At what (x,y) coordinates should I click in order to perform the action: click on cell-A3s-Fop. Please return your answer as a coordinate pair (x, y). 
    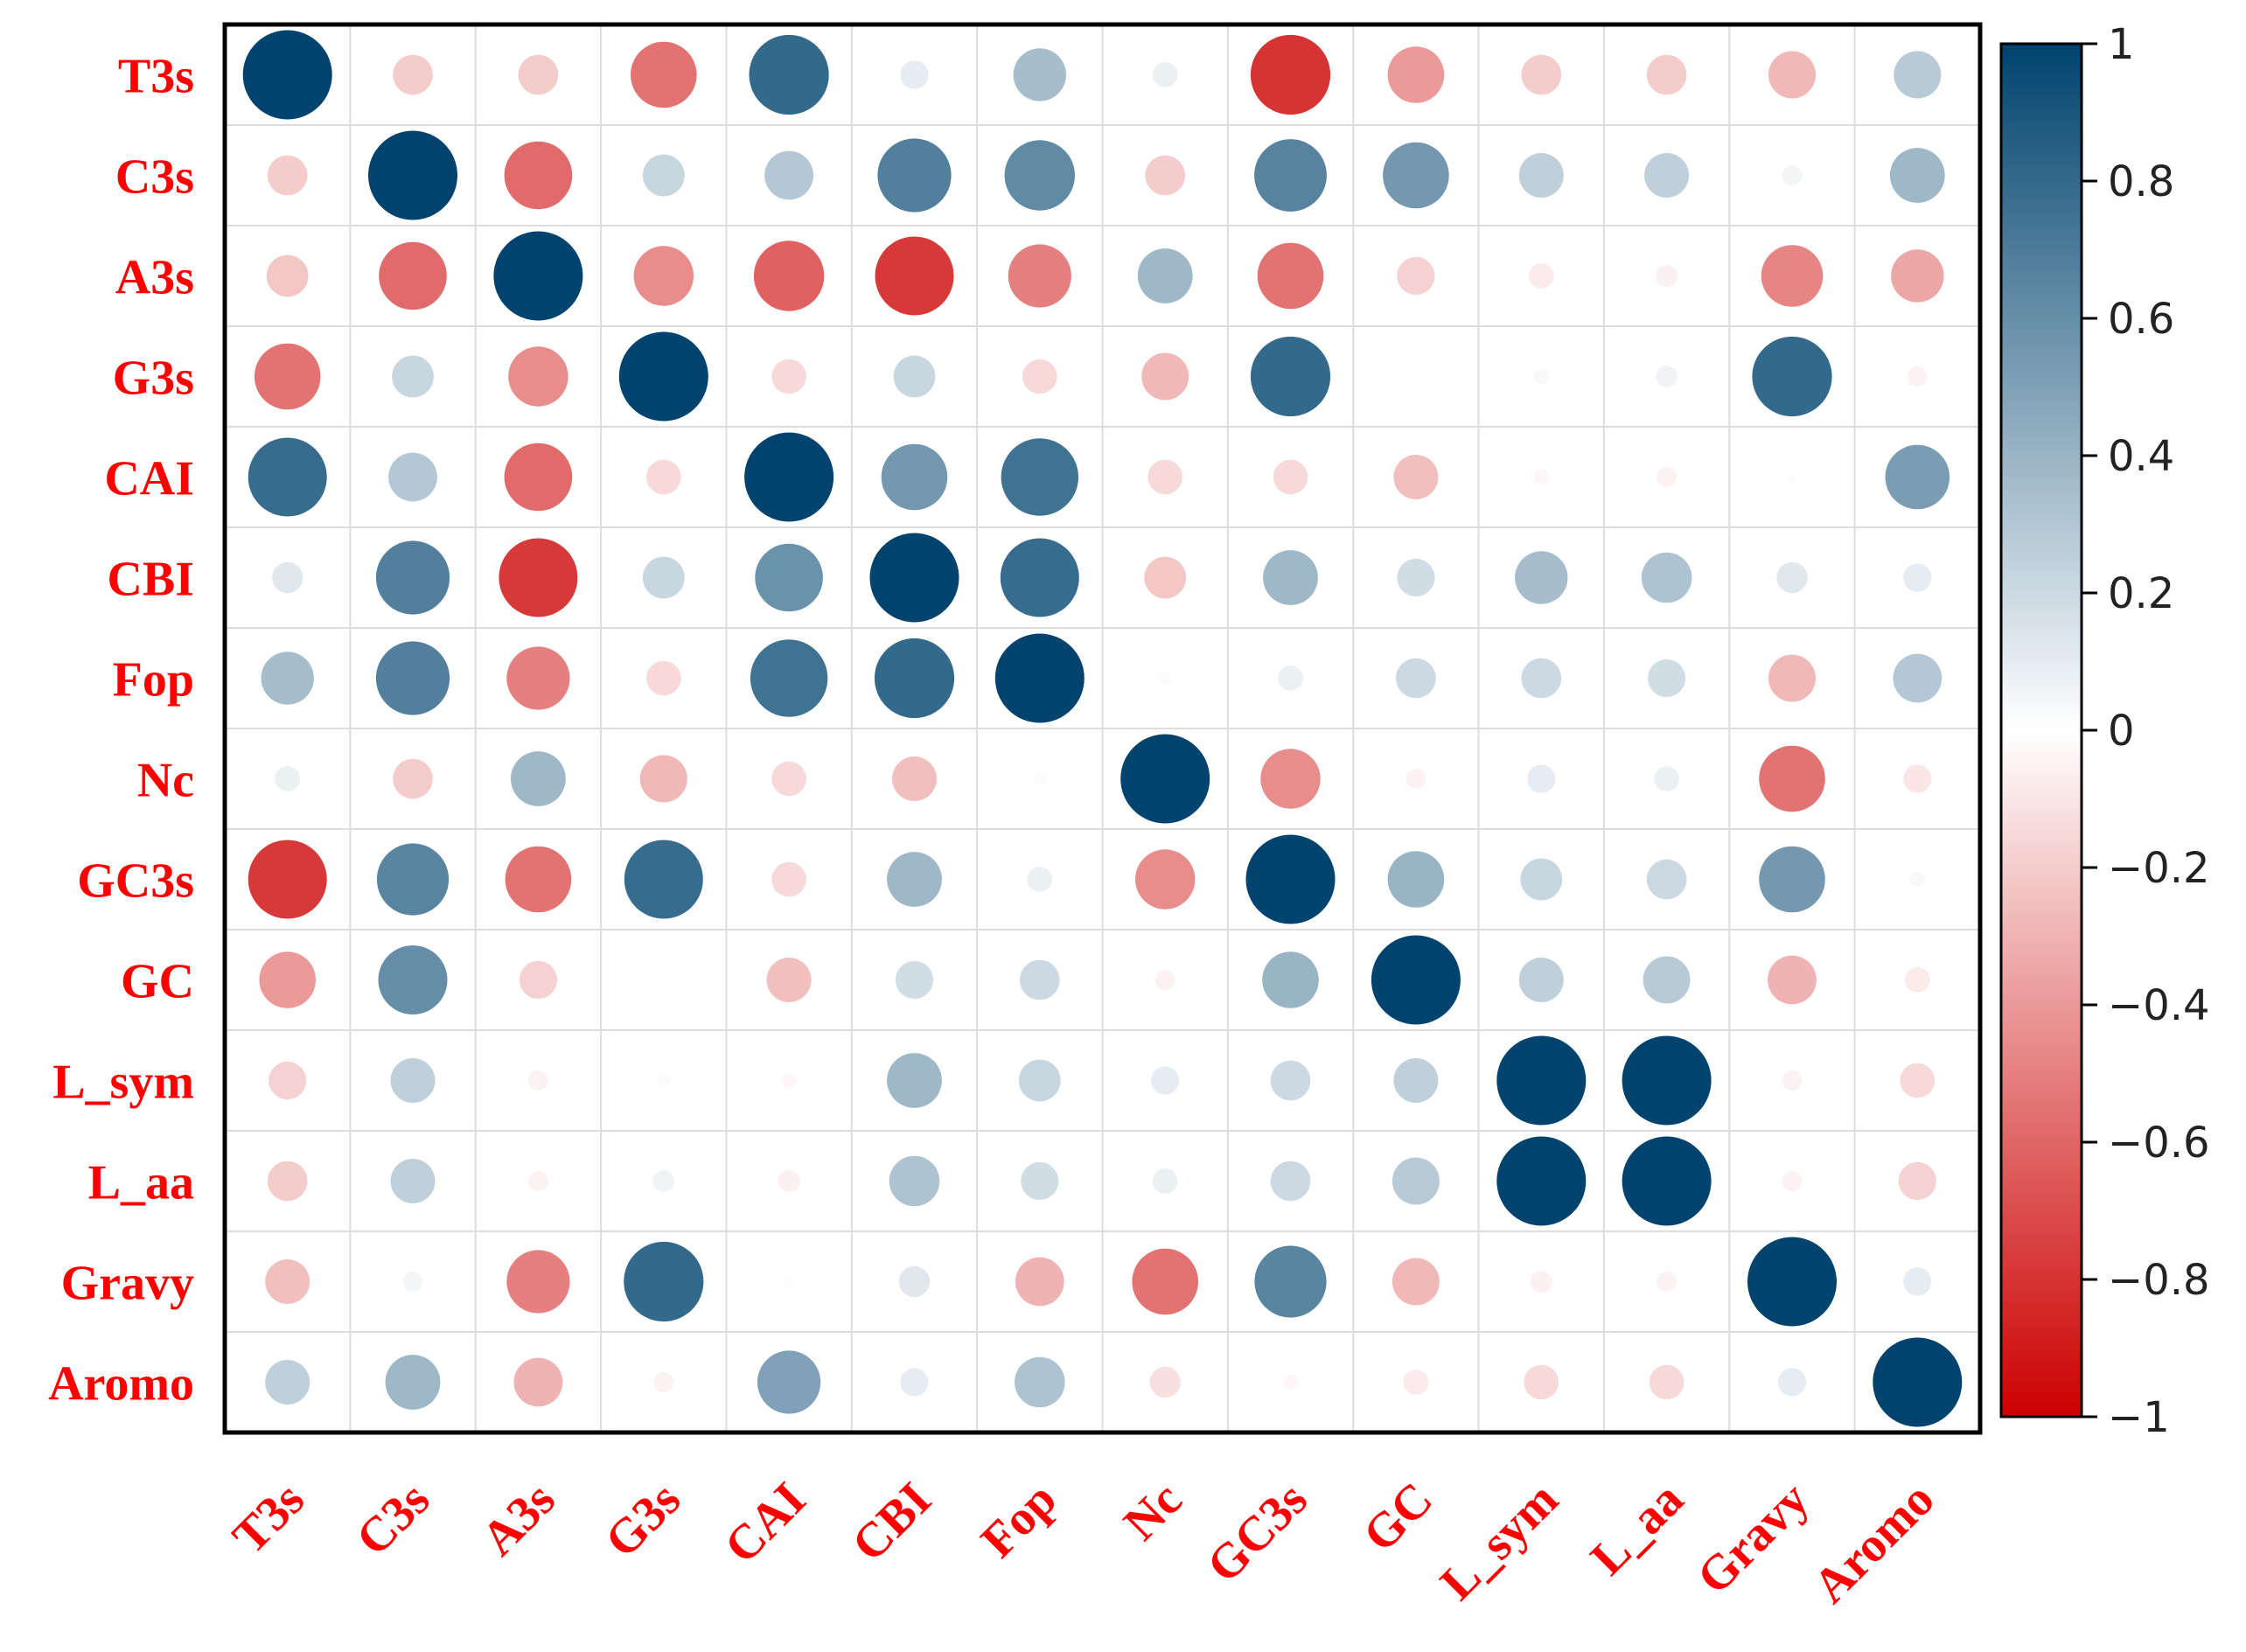
    Looking at the image, I should click on (1039, 276).